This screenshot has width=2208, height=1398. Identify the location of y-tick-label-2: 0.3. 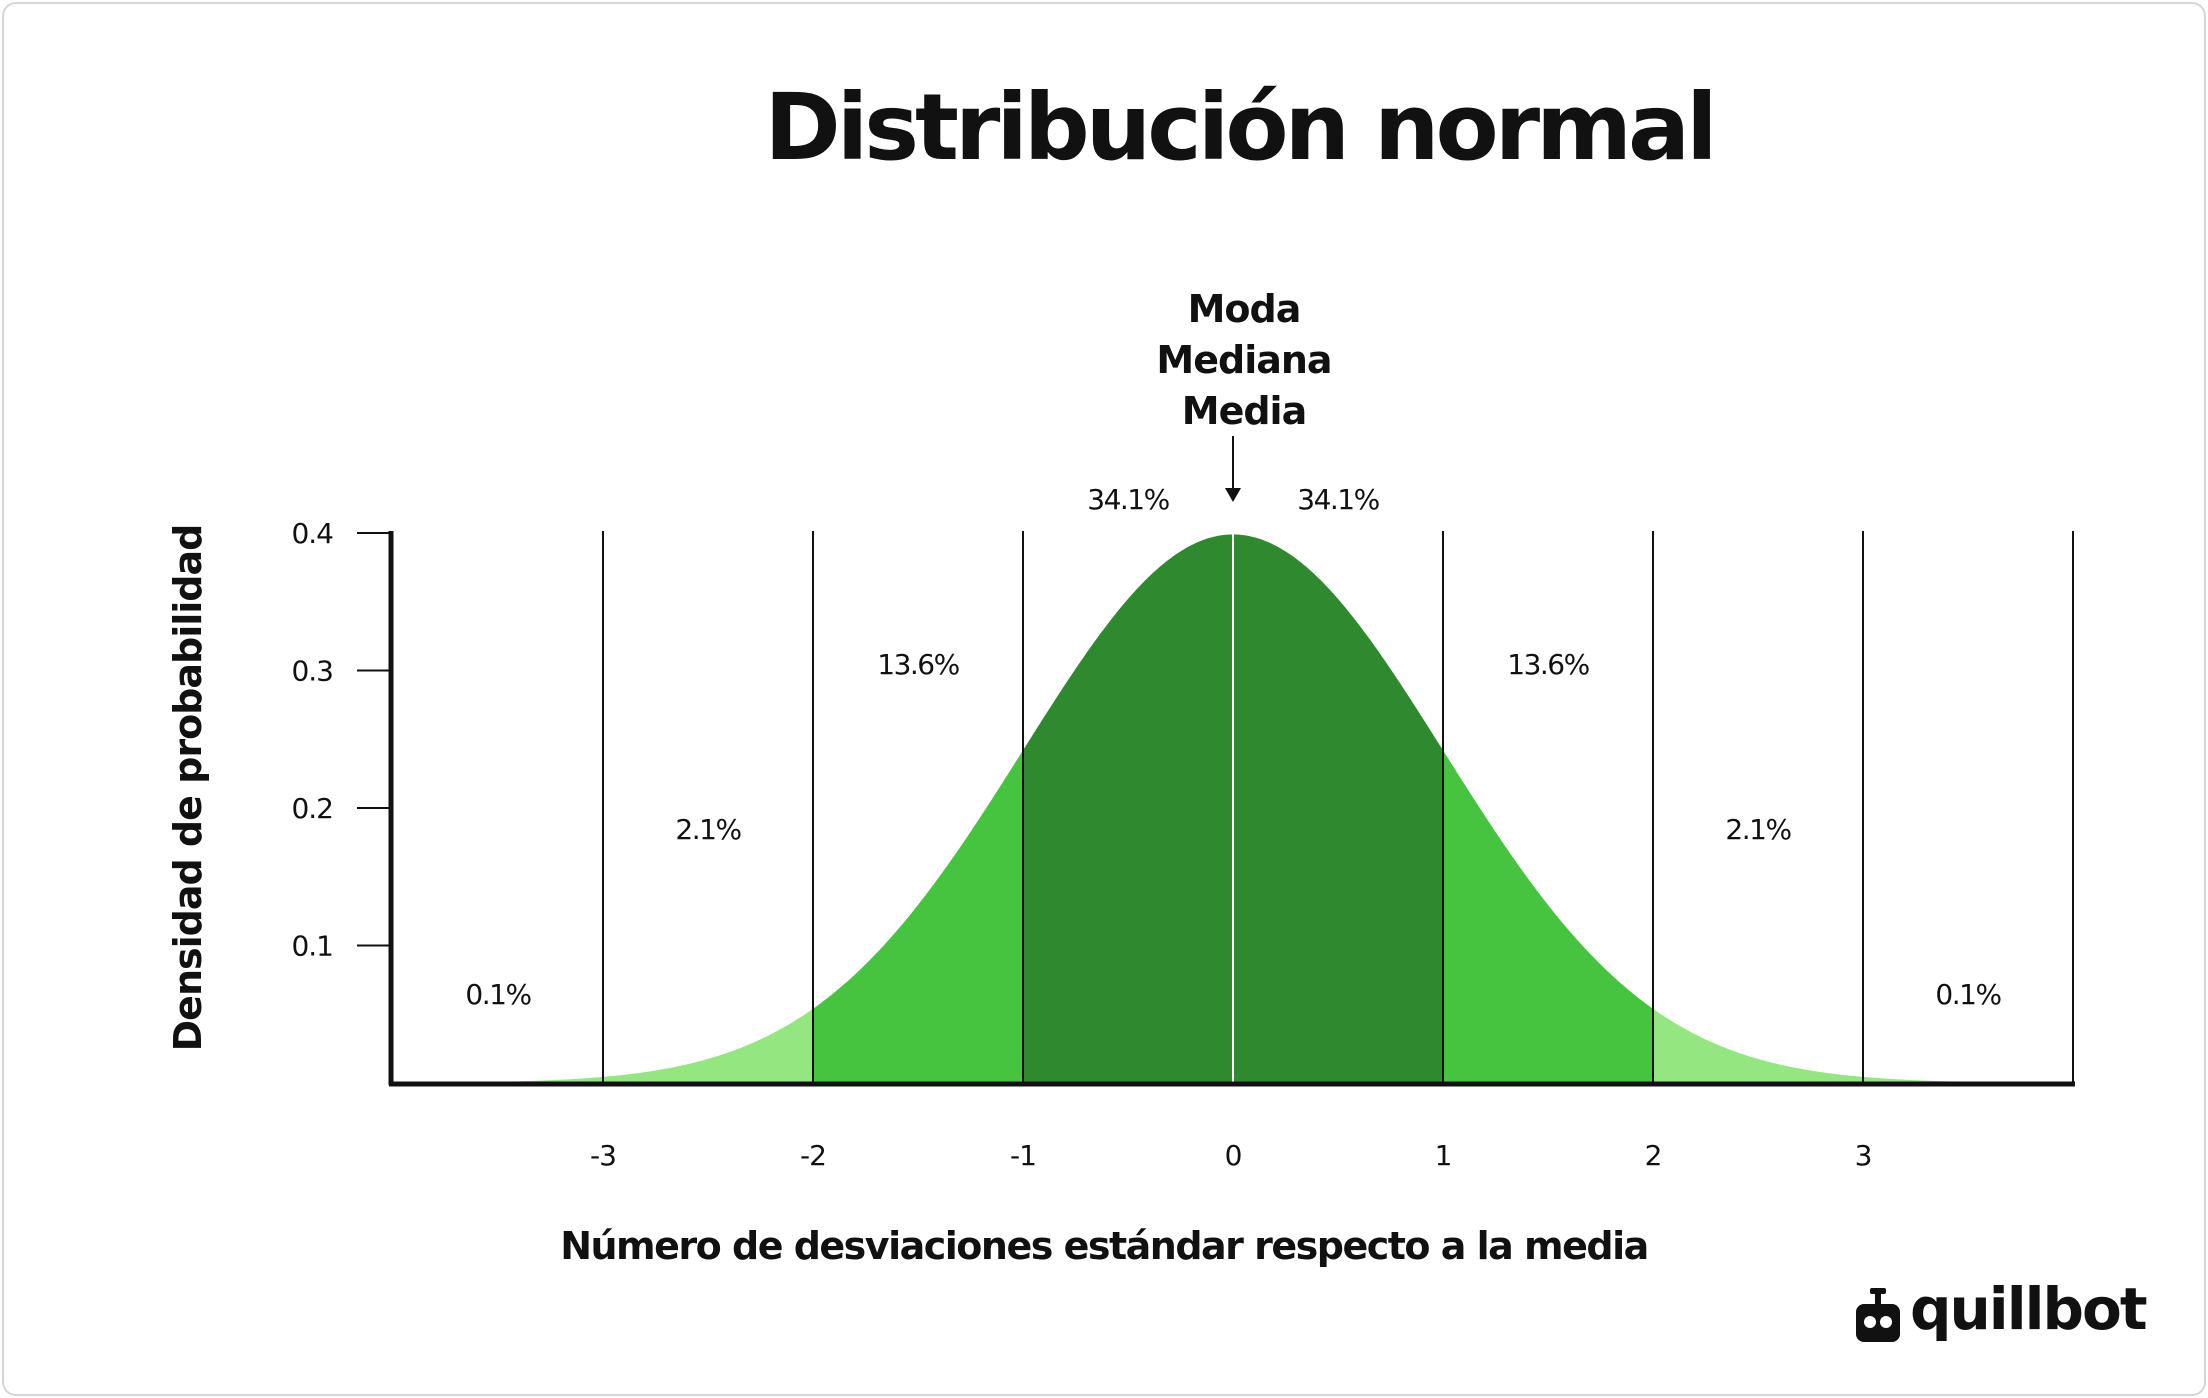
(312, 671).